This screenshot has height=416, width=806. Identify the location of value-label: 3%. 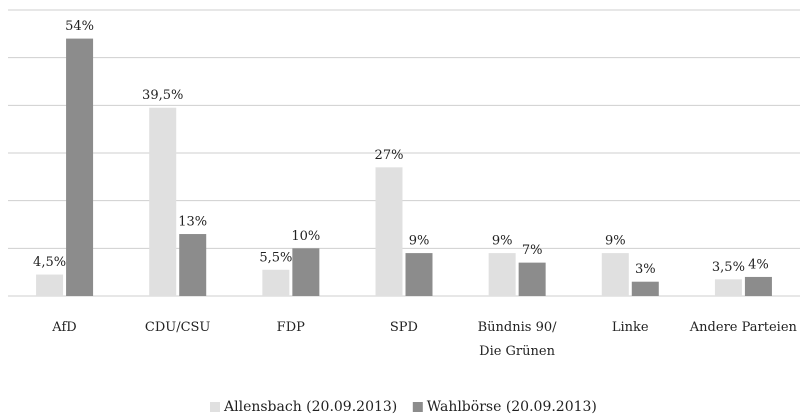
(645, 269).